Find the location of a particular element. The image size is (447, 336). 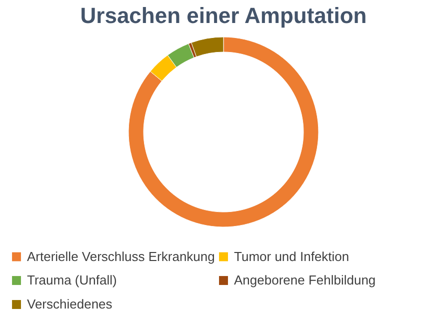

legend-label: Tumor und Infektion is located at coordinates (292, 256).